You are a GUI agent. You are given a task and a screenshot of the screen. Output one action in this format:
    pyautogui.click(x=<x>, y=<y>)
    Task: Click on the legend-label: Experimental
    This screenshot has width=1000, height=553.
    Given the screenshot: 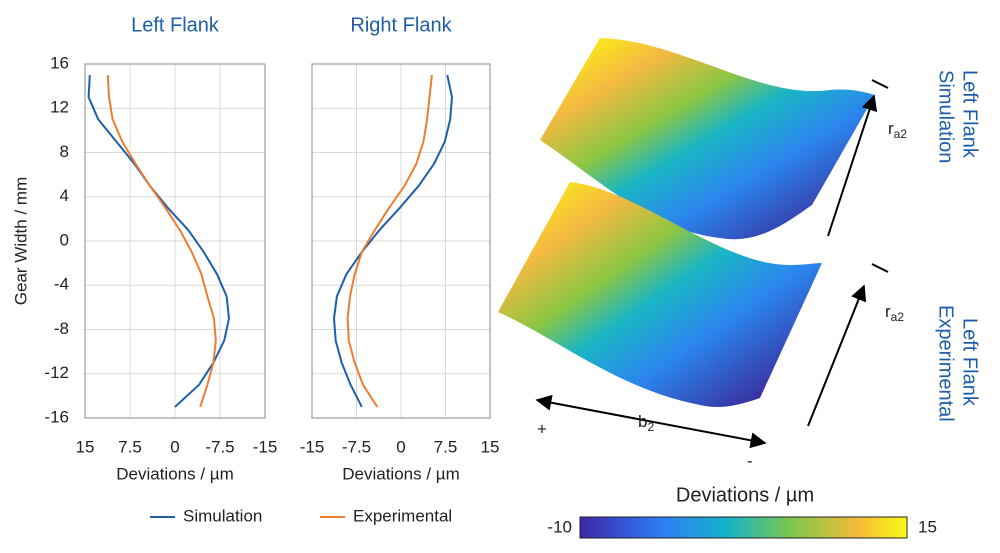 What is the action you would take?
    pyautogui.click(x=402, y=515)
    